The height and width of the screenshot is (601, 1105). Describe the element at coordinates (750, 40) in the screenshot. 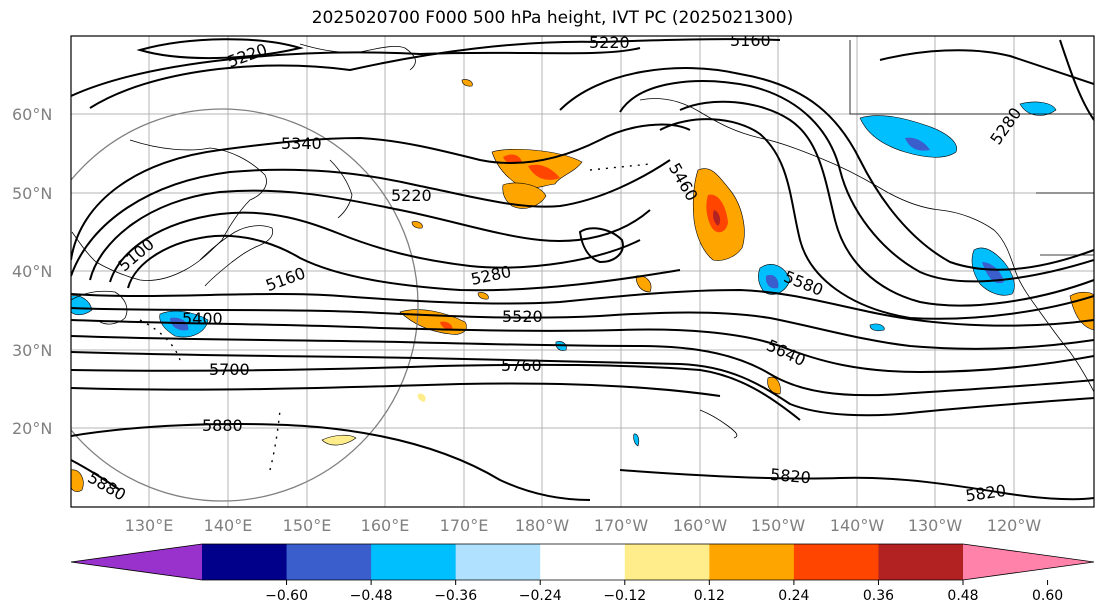

I see `contour-label-5160: 5160` at that location.